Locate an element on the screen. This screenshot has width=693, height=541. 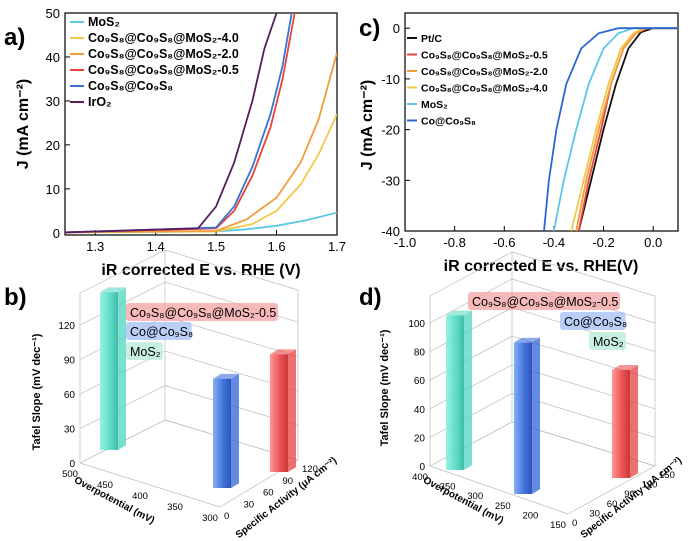
y-tick-label: -30 is located at coordinates (390, 180).